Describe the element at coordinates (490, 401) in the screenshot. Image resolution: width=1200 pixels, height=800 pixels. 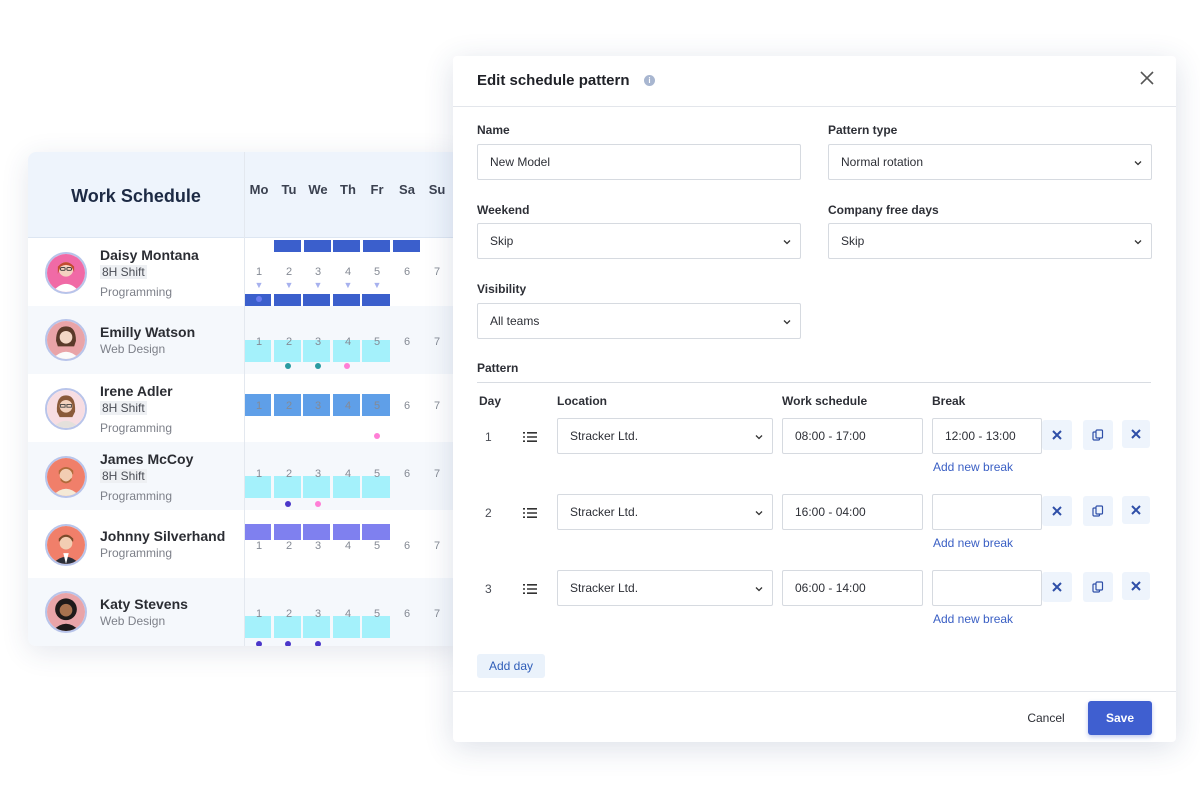
I see `col-header-day: Day` at that location.